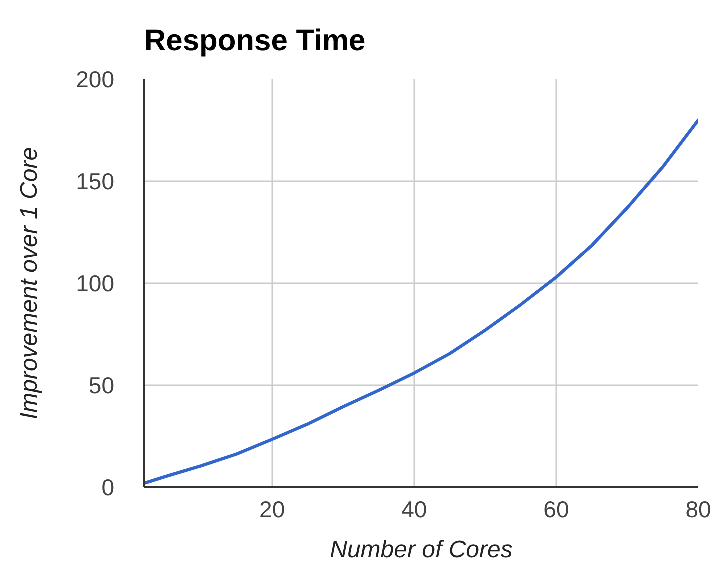 The height and width of the screenshot is (566, 714). What do you see at coordinates (95, 283) in the screenshot?
I see `y-tick-label: 100` at bounding box center [95, 283].